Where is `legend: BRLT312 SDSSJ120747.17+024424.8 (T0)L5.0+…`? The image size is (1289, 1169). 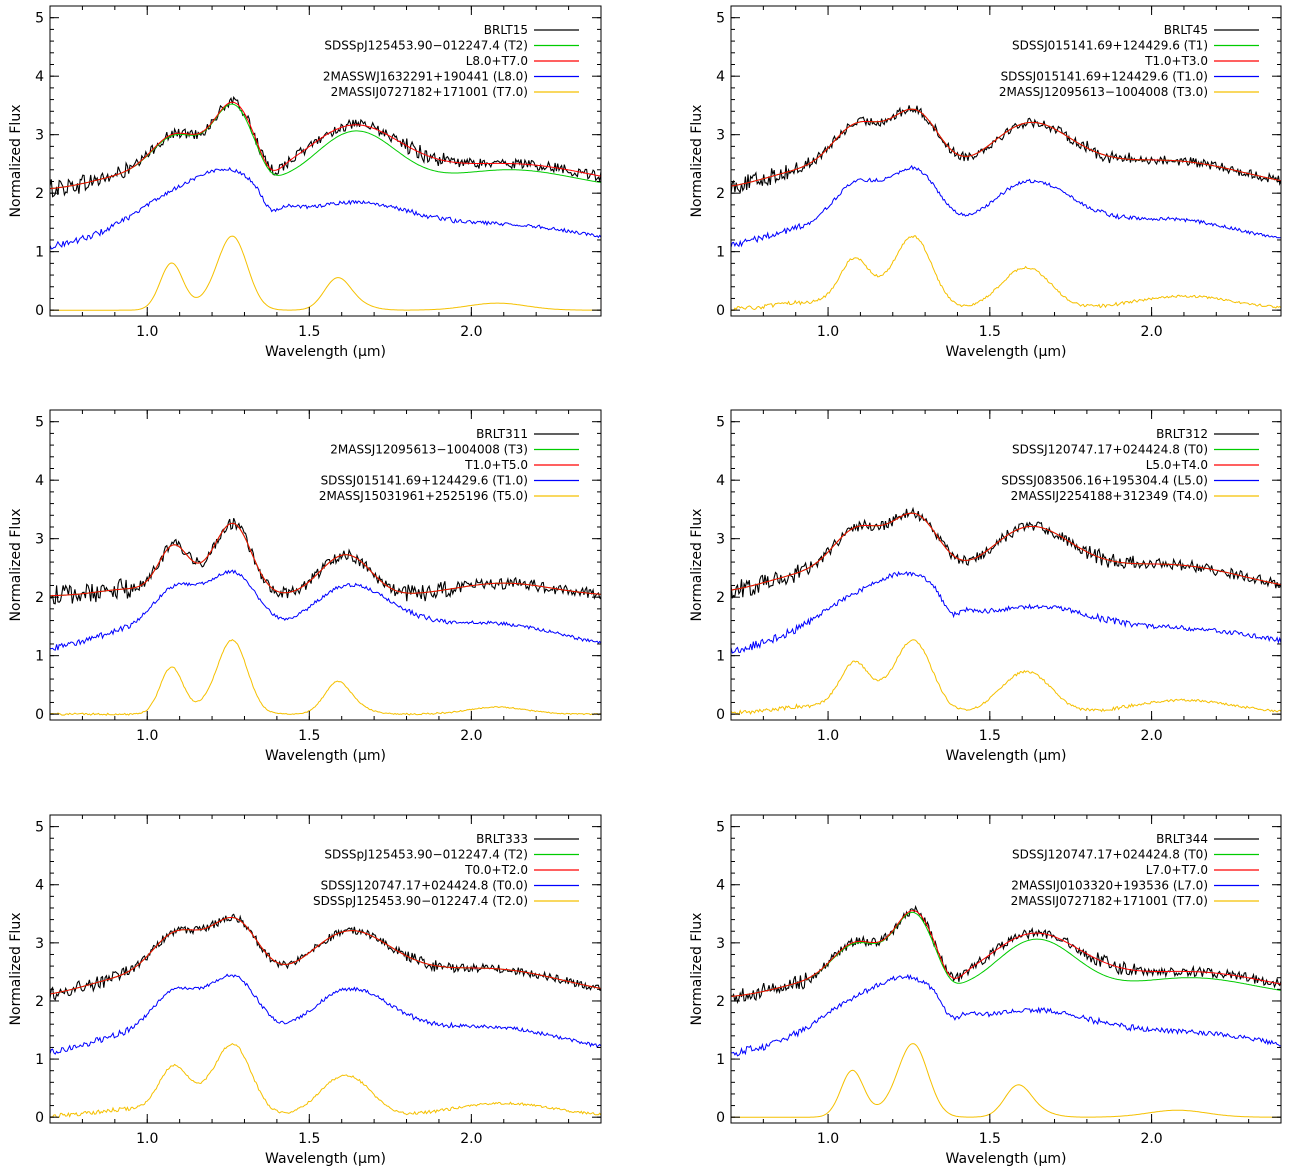
legend: BRLT312 SDSSJ120747.17+024424.8 (T0)L5.0+… is located at coordinates (1130, 465).